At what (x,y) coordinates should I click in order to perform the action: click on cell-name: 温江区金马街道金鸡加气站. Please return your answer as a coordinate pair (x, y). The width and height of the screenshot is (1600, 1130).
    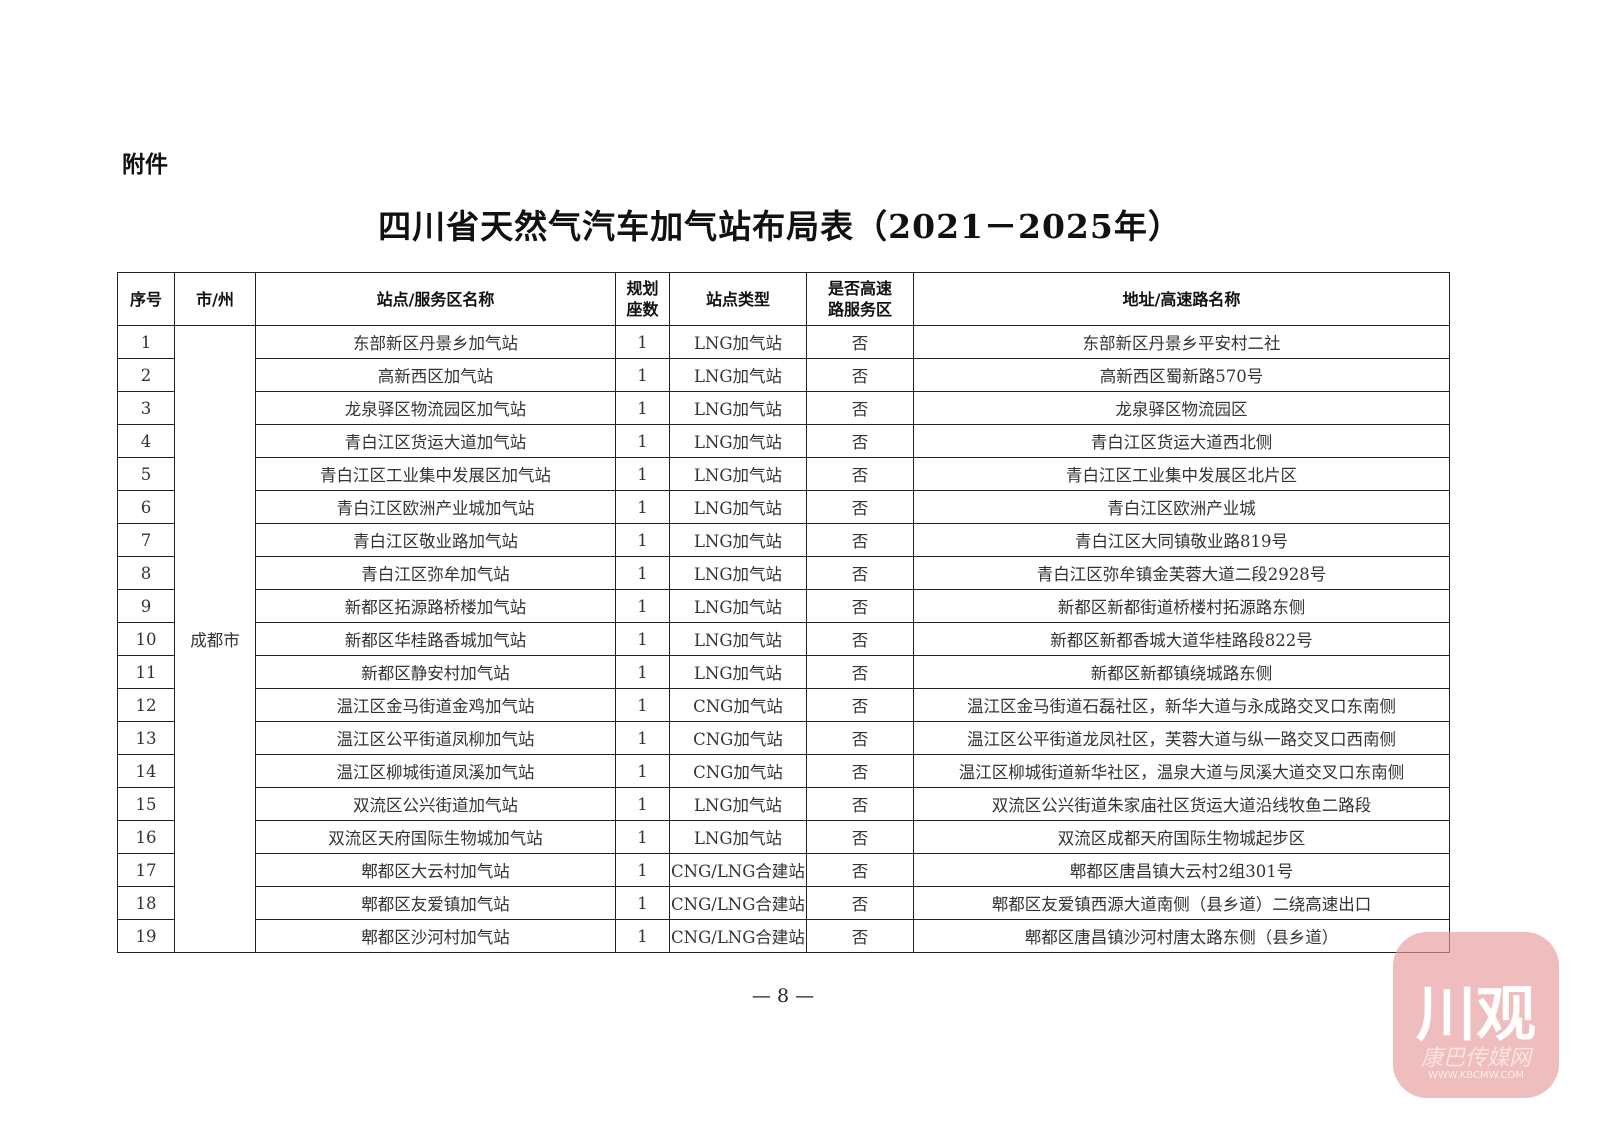
    Looking at the image, I should click on (435, 705).